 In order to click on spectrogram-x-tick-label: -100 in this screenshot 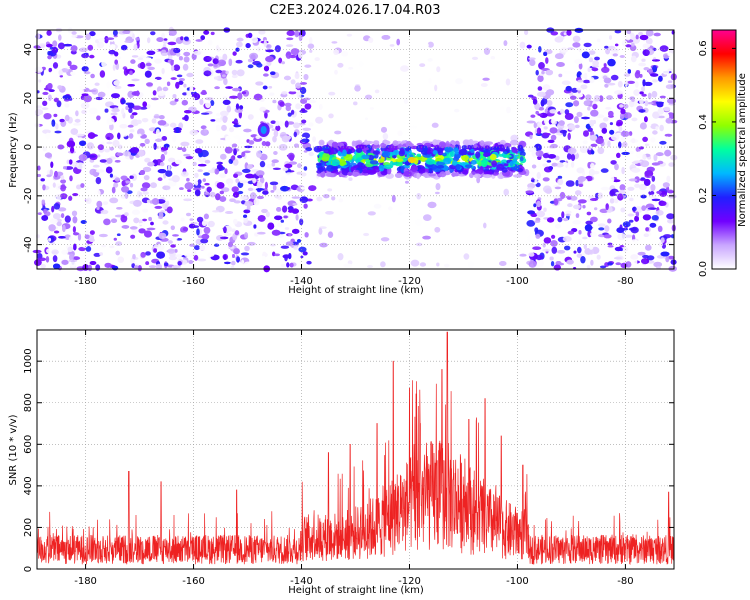, I will do `click(517, 281)`.